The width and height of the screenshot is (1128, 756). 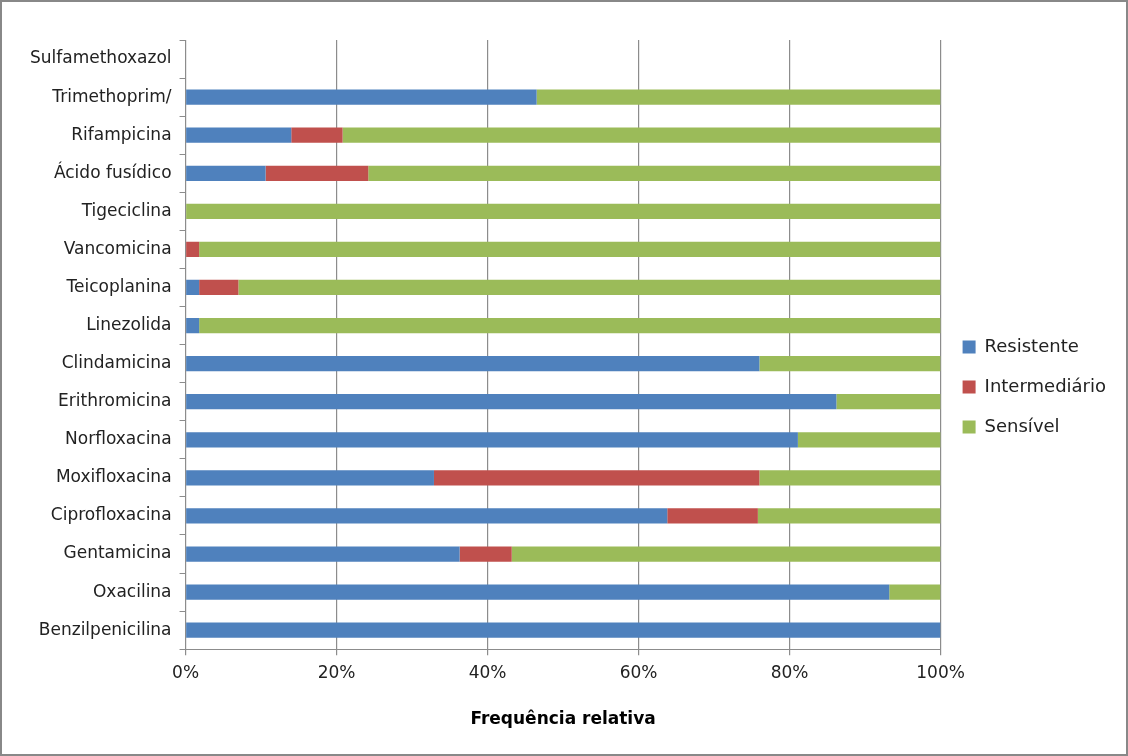 What do you see at coordinates (113, 476) in the screenshot?
I see `y-tick-label: Moxifloxacina` at bounding box center [113, 476].